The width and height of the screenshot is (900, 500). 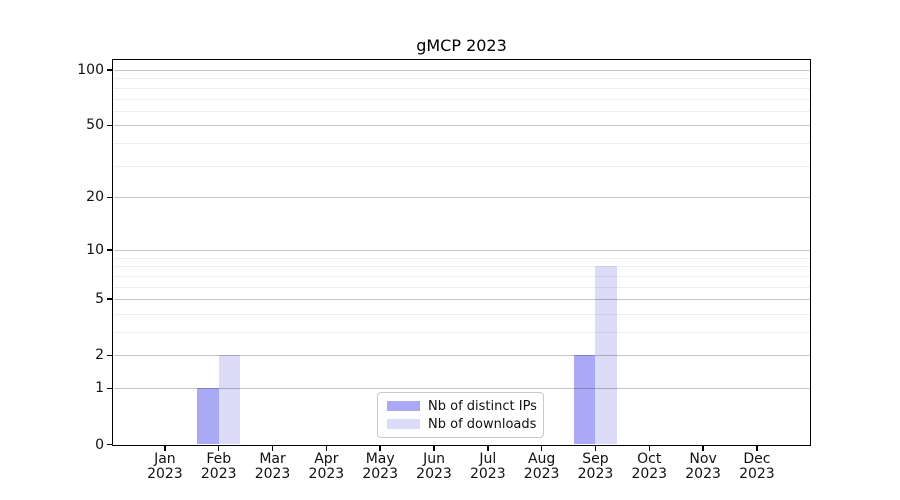 What do you see at coordinates (482, 424) in the screenshot?
I see `legend-label: Nb of downloads` at bounding box center [482, 424].